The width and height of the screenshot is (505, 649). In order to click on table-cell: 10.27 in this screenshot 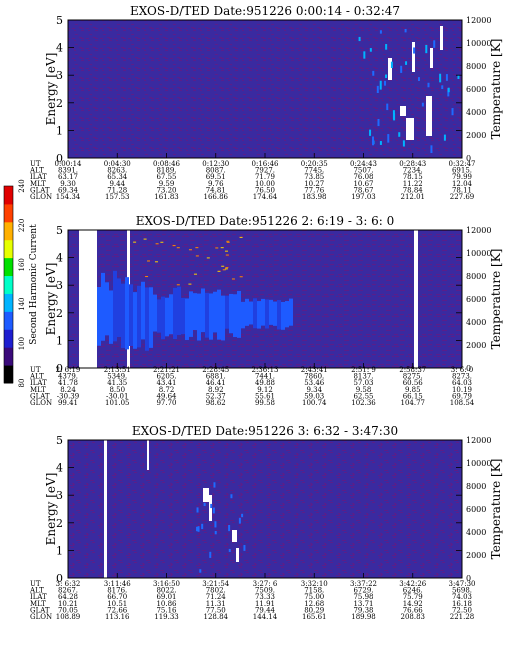, I will do `click(314, 184)`.